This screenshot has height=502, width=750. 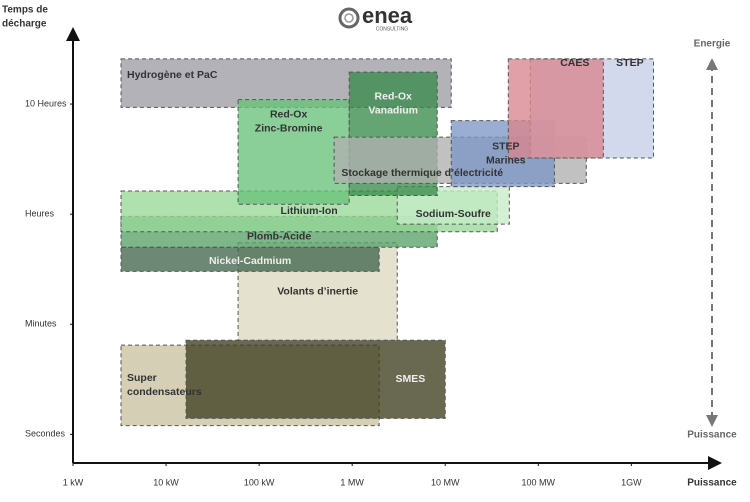 What do you see at coordinates (422, 173) in the screenshot?
I see `technology-label: Stockage thermique d’électricité` at bounding box center [422, 173].